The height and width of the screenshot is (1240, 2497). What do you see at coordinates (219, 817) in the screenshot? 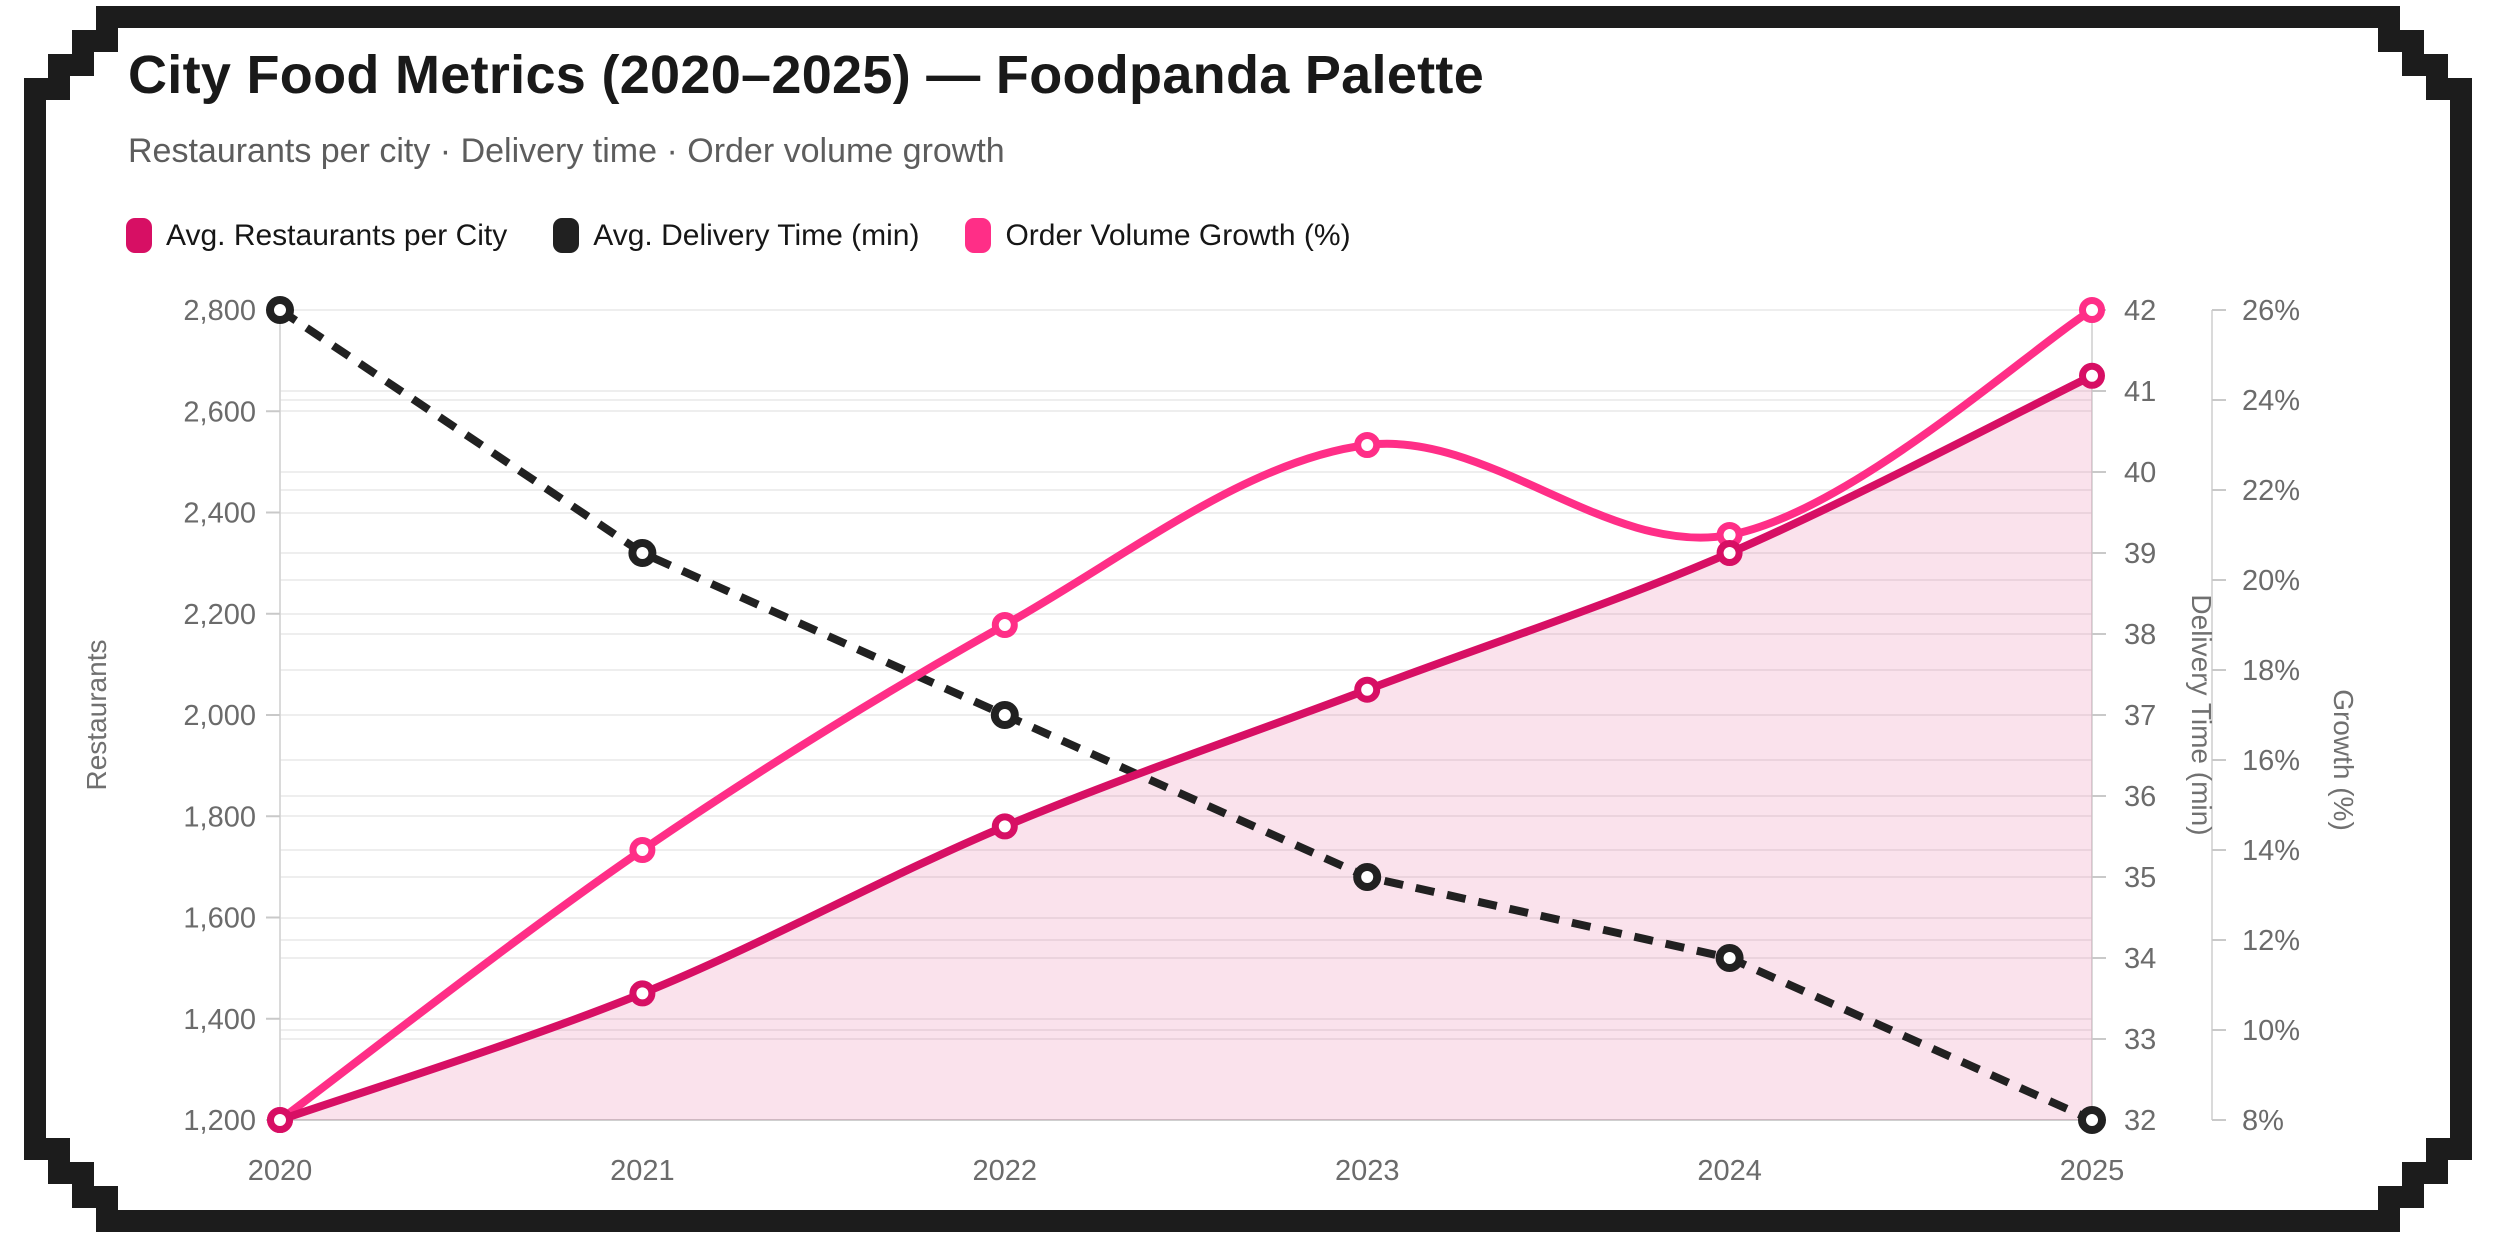
I see `y-axis-tick-label: 1,800` at bounding box center [219, 817].